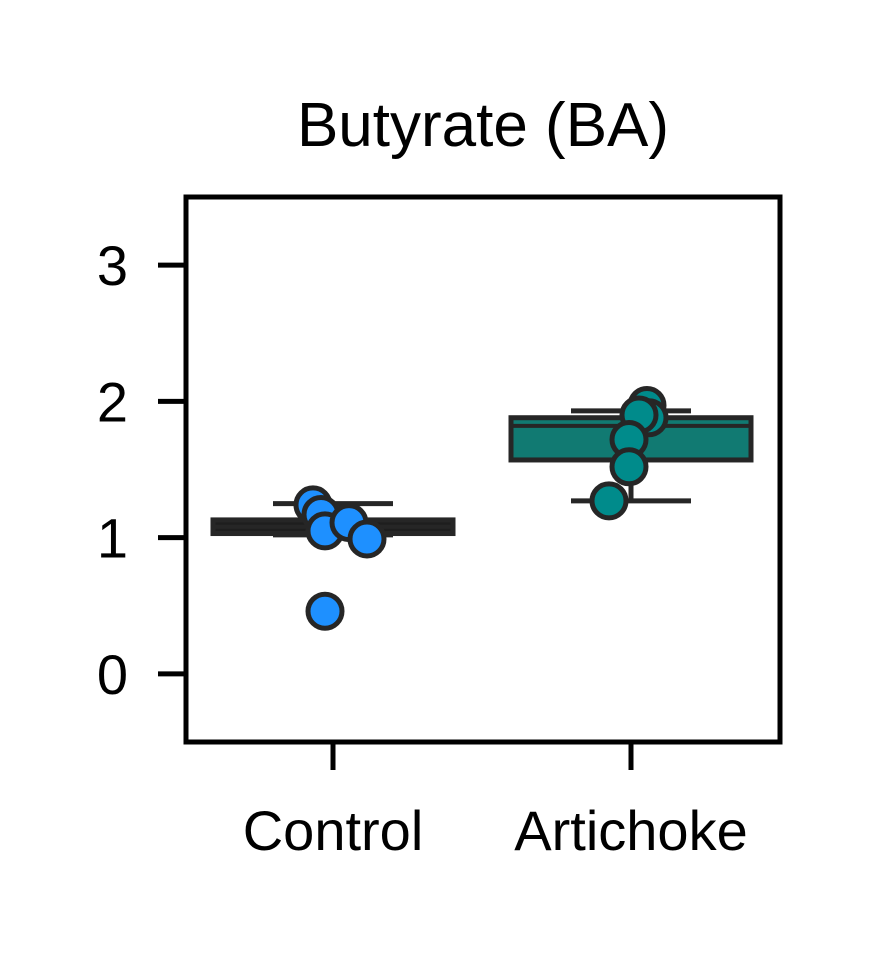 This screenshot has height=960, width=870. What do you see at coordinates (630, 830) in the screenshot?
I see `x-tick-label: Artichoke` at bounding box center [630, 830].